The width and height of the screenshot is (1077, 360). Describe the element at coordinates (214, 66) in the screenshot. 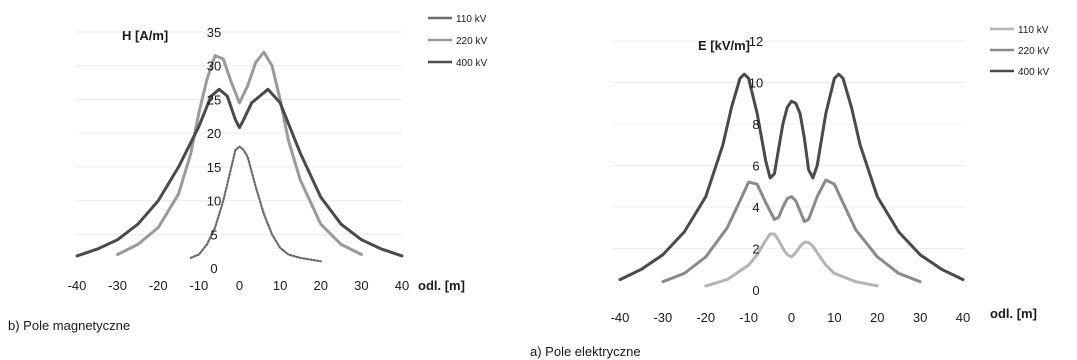

I see `y-tick-label: 30` at that location.